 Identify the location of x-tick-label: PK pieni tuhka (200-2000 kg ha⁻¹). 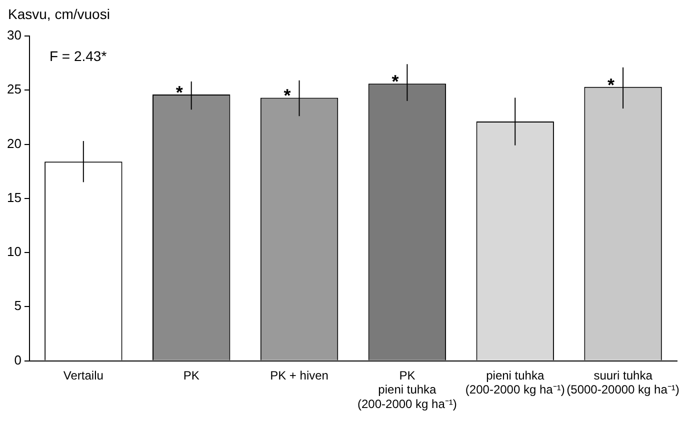
(407, 390).